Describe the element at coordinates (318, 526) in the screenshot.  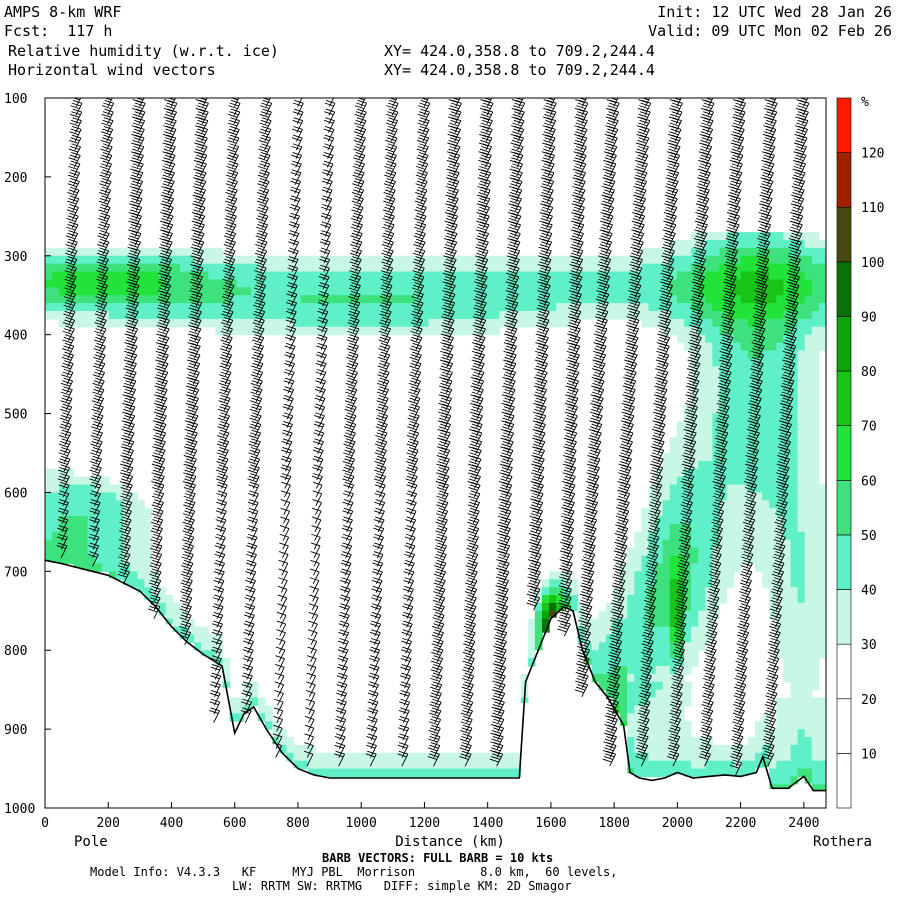
I see `wind-barb` at that location.